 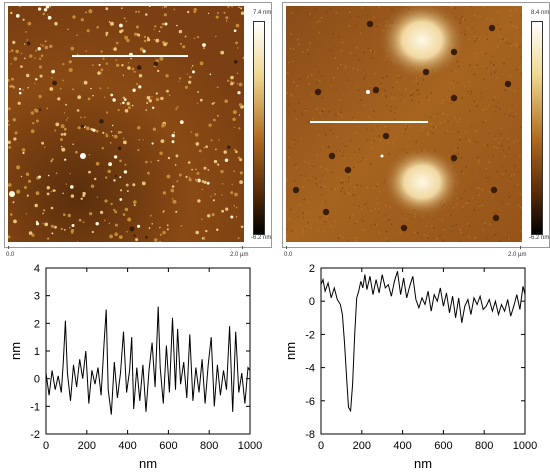 I want to click on x-tick-label: 0, so click(x=46, y=446).